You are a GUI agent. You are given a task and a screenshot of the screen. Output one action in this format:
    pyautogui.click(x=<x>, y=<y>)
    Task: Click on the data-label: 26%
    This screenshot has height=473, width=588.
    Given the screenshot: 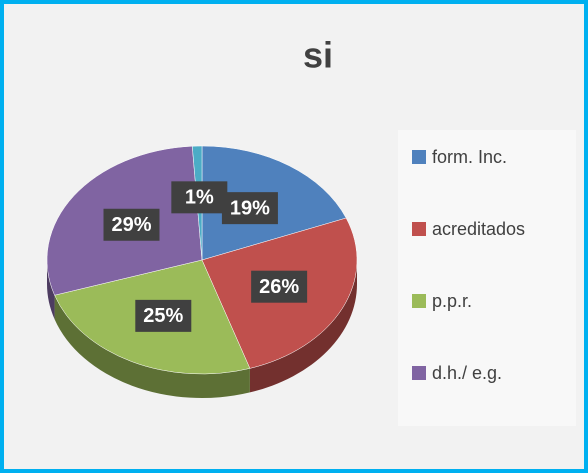 What is the action you would take?
    pyautogui.click(x=279, y=287)
    